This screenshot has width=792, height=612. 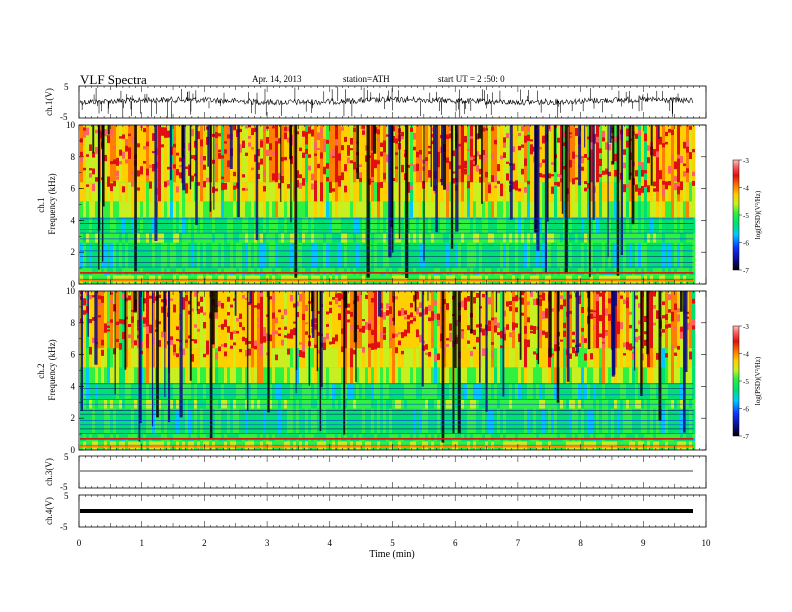 What do you see at coordinates (204, 543) in the screenshot?
I see `x-tick-label: 2` at bounding box center [204, 543].